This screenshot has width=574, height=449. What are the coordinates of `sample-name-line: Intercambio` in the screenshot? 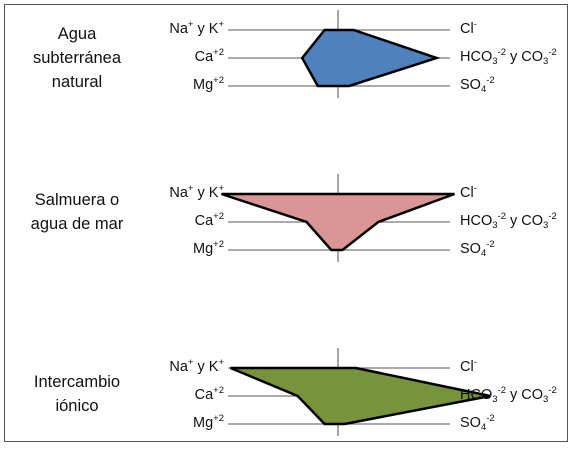 It's located at (77, 382).